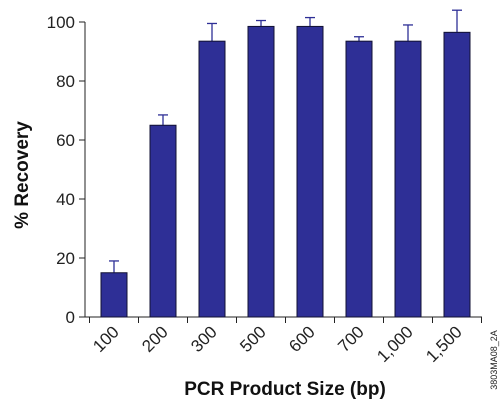 The width and height of the screenshot is (504, 409). What do you see at coordinates (22, 175) in the screenshot?
I see `y-axis-title: % Recovery` at bounding box center [22, 175].